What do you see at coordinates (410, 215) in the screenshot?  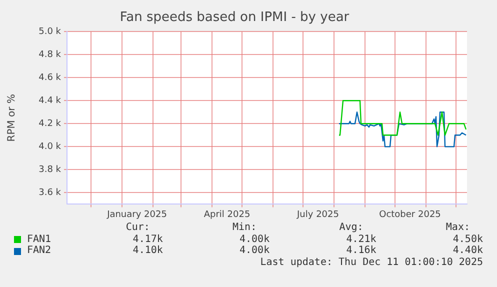 I see `x-tick-label: October 2025` at bounding box center [410, 215].